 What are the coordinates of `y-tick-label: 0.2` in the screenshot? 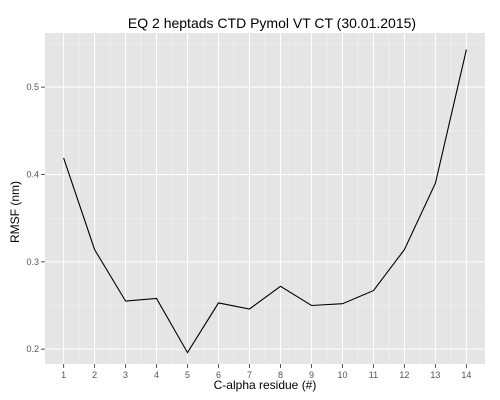 It's located at (32, 349).